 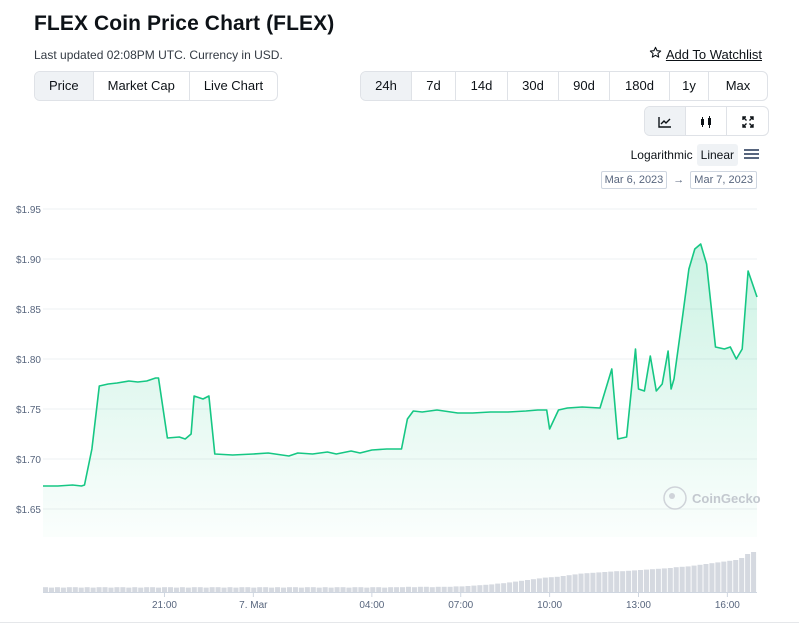 What do you see at coordinates (661, 155) in the screenshot?
I see `scale-logarithmic: Logarithmic` at bounding box center [661, 155].